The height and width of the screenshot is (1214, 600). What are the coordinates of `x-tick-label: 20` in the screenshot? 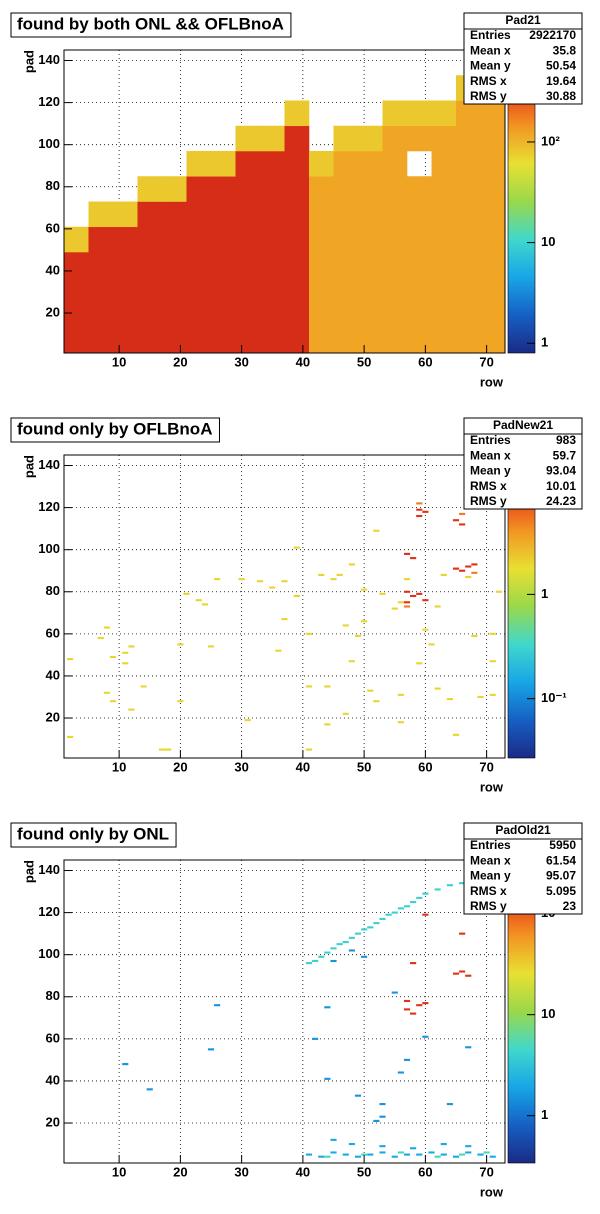 It's located at (180, 1171).